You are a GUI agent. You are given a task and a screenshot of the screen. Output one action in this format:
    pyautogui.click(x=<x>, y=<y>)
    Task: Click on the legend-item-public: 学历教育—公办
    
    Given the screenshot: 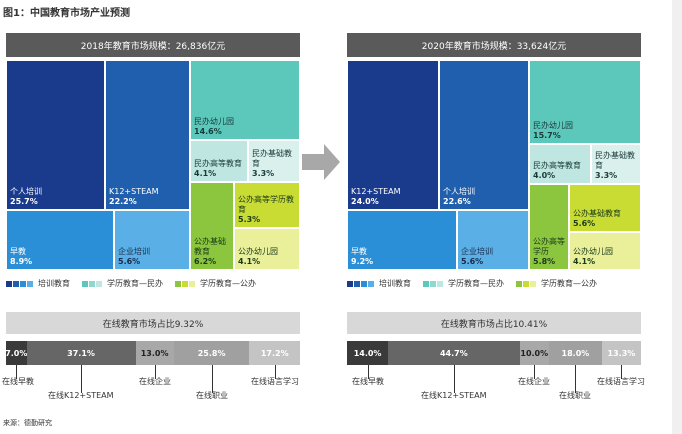 What is the action you would take?
    pyautogui.click(x=556, y=283)
    